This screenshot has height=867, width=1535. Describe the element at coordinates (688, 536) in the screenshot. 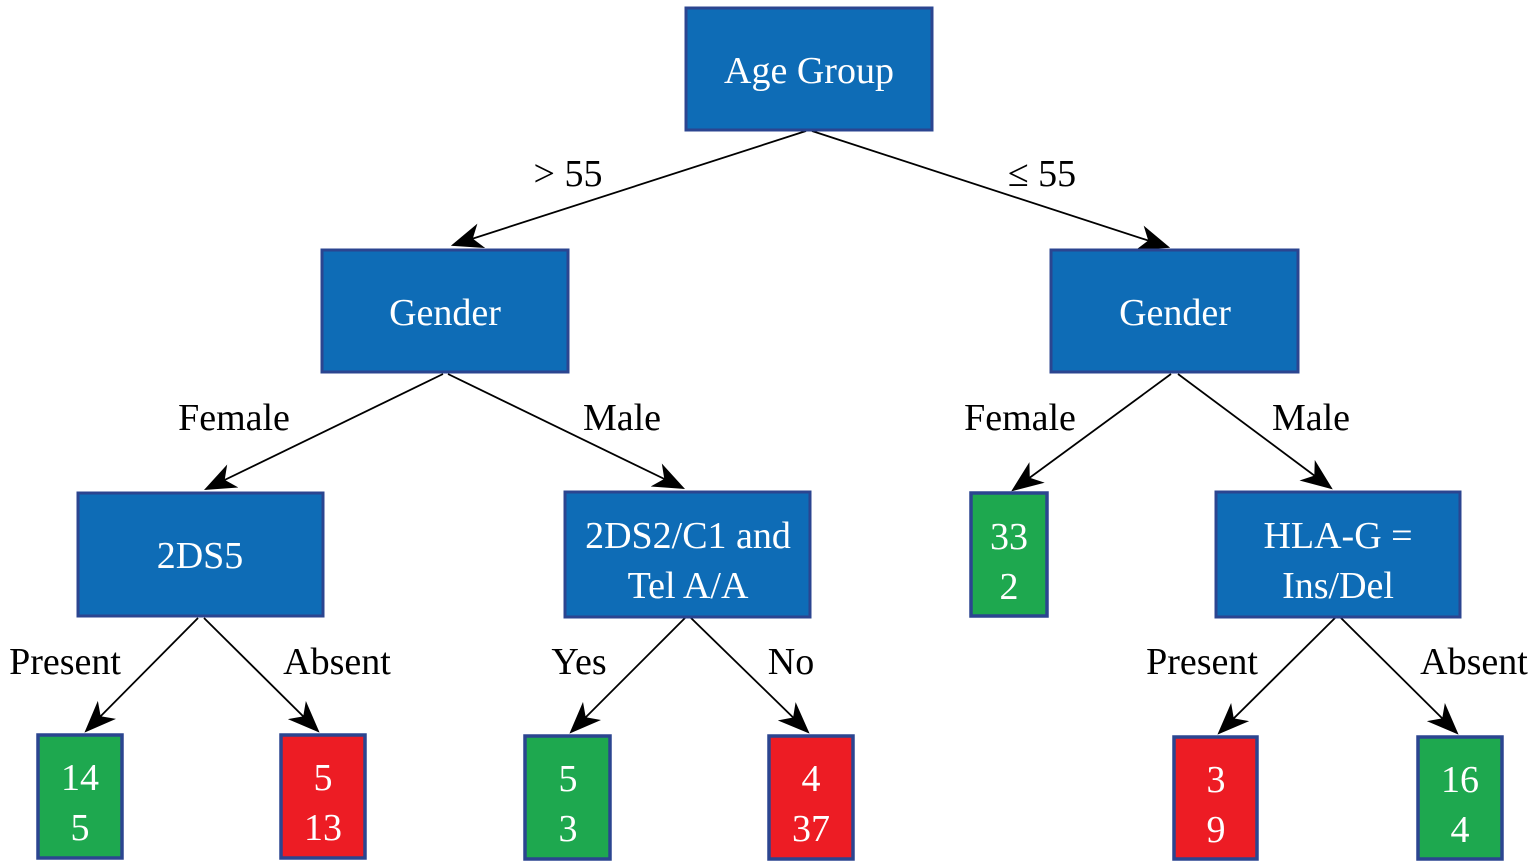

I see `node-2ds2-tel-label-line1: 2DS2/C1 and` at that location.